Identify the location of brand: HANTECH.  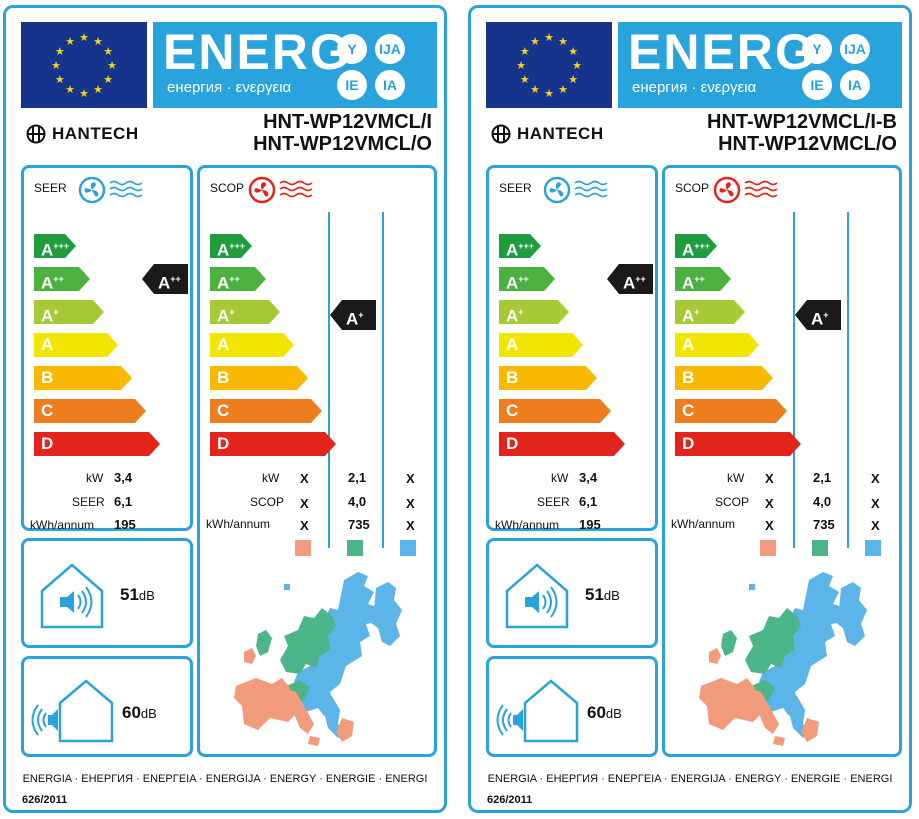
(82, 134).